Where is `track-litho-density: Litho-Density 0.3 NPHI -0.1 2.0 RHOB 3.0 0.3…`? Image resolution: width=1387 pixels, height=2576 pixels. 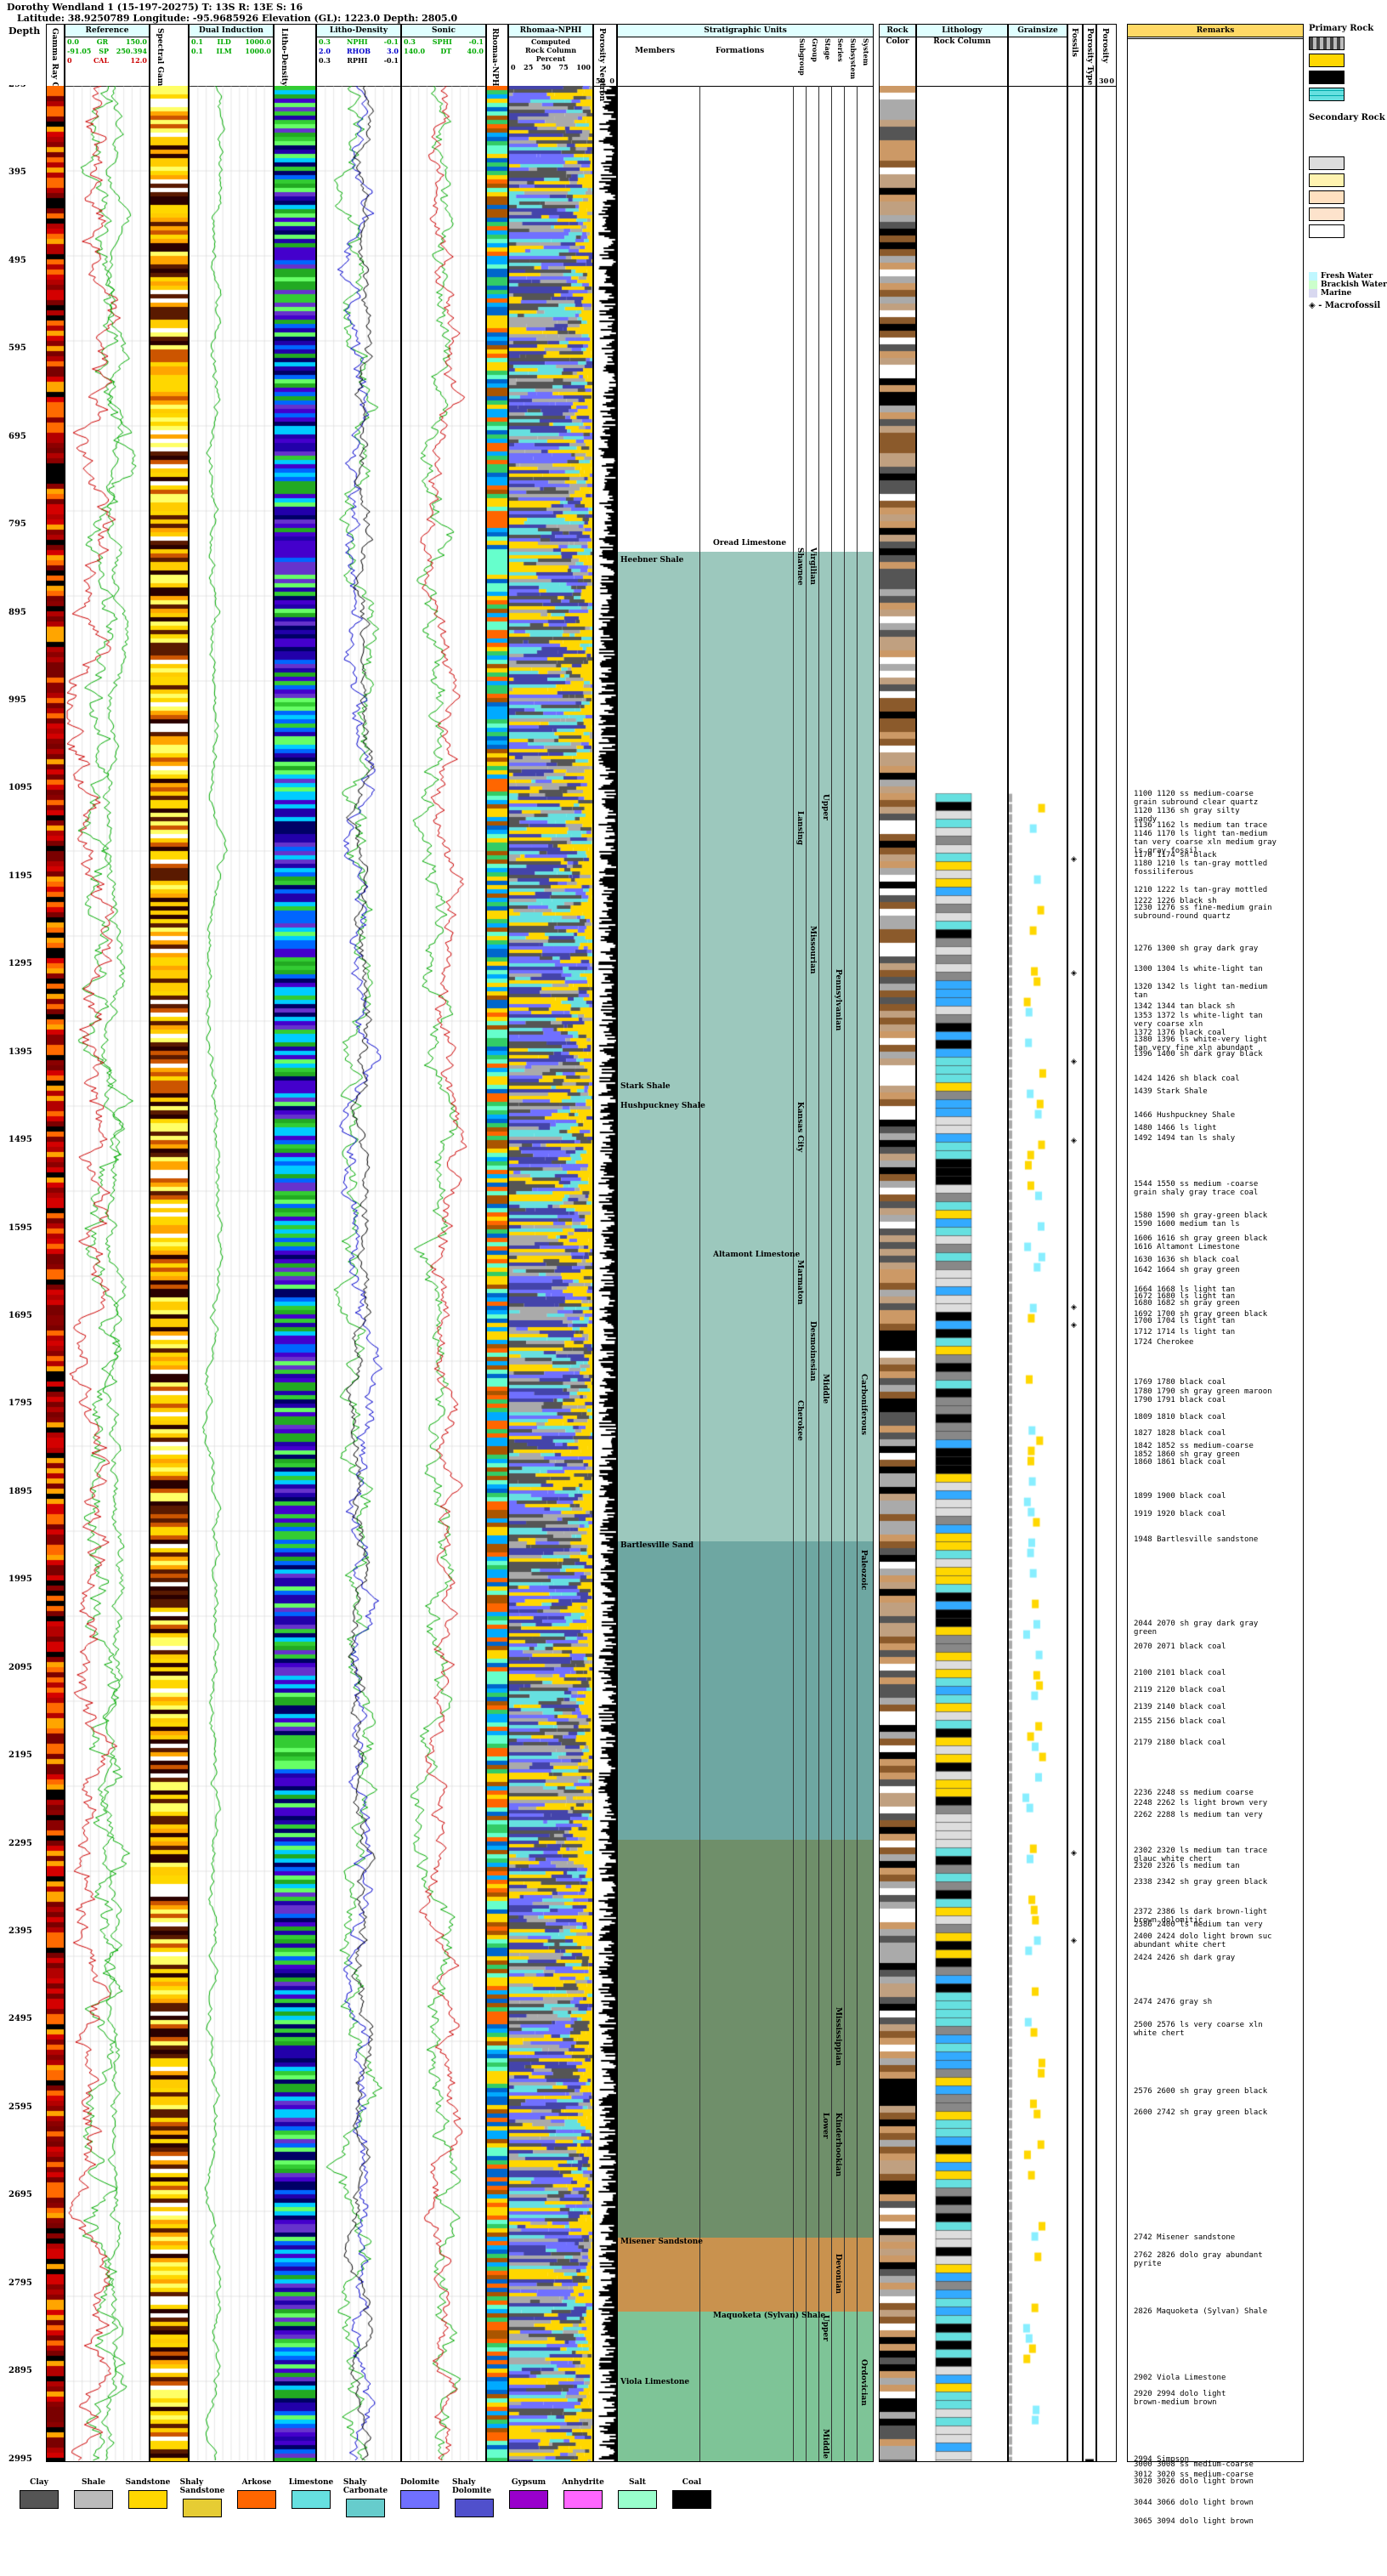 track-litho-density: Litho-Density 0.3 NPHI -0.1 2.0 RHOB 3.0 0.3… is located at coordinates (358, 1243).